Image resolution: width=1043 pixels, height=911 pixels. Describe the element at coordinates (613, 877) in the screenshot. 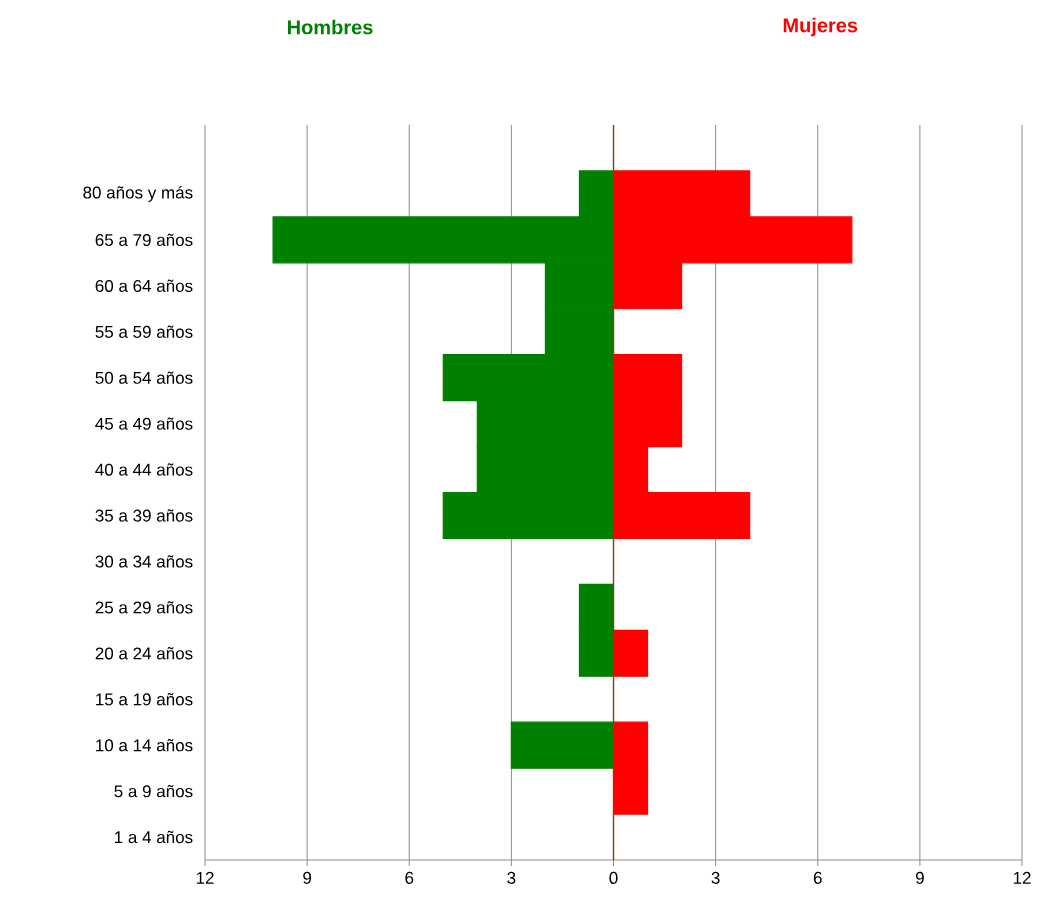

I see `x-tick-label: 0` at that location.